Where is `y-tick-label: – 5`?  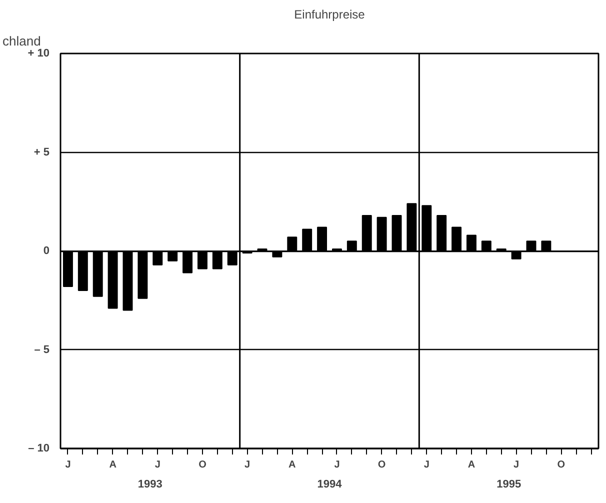 y-tick-label: – 5 is located at coordinates (42, 350).